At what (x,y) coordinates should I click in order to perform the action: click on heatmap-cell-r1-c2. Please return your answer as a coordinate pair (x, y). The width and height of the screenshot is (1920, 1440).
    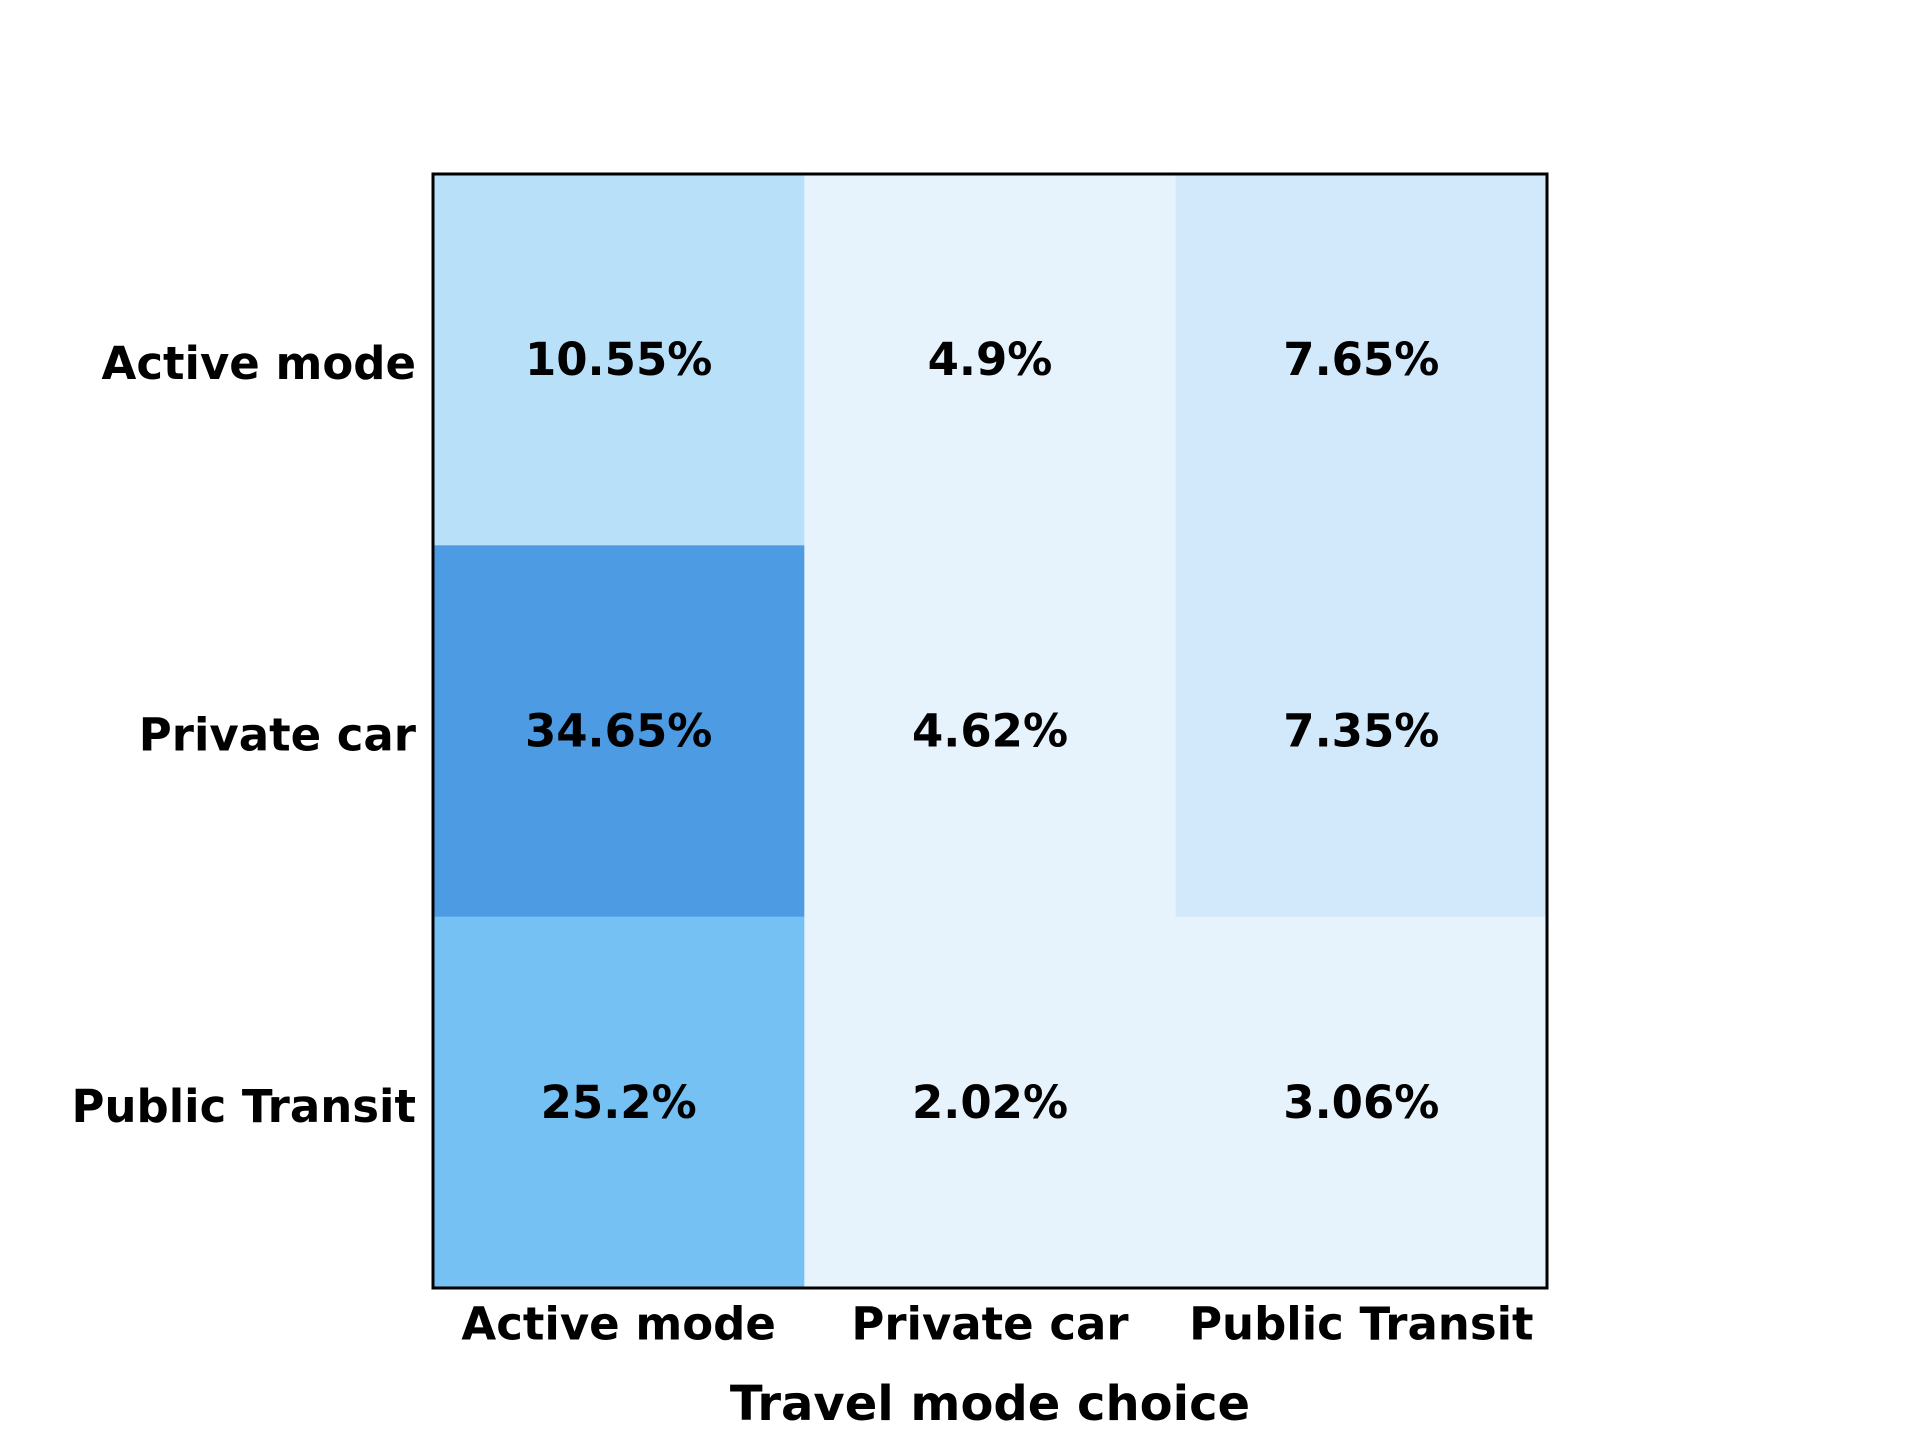
    Looking at the image, I should click on (1361, 731).